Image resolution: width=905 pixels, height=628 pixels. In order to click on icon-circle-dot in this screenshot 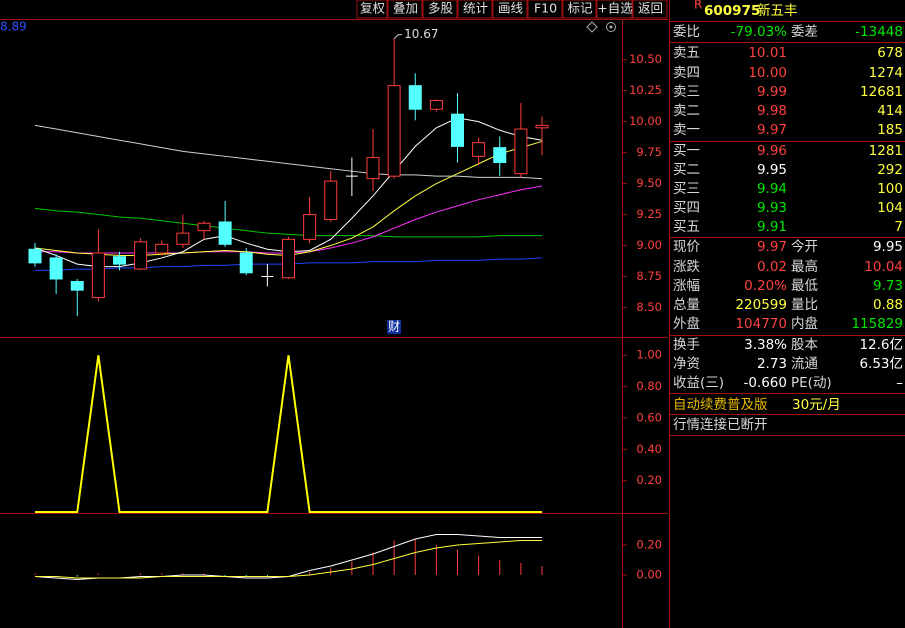, I will do `click(611, 27)`.